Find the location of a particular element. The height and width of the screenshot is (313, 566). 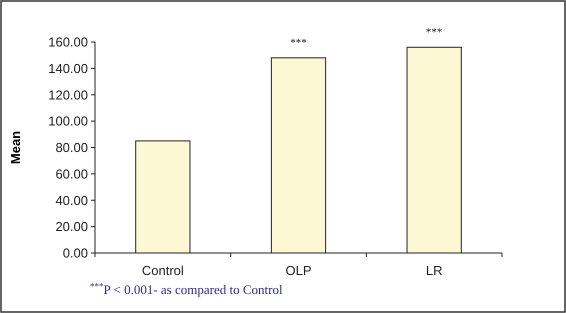

y-tick-label: 60.00 is located at coordinates (71, 174).